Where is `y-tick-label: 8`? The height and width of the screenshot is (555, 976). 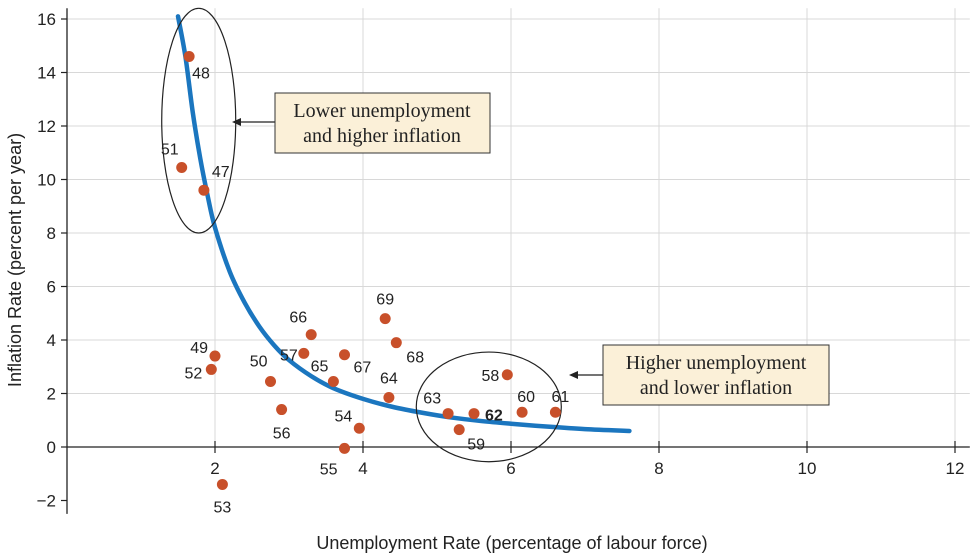
y-tick-label: 8 is located at coordinates (51, 233).